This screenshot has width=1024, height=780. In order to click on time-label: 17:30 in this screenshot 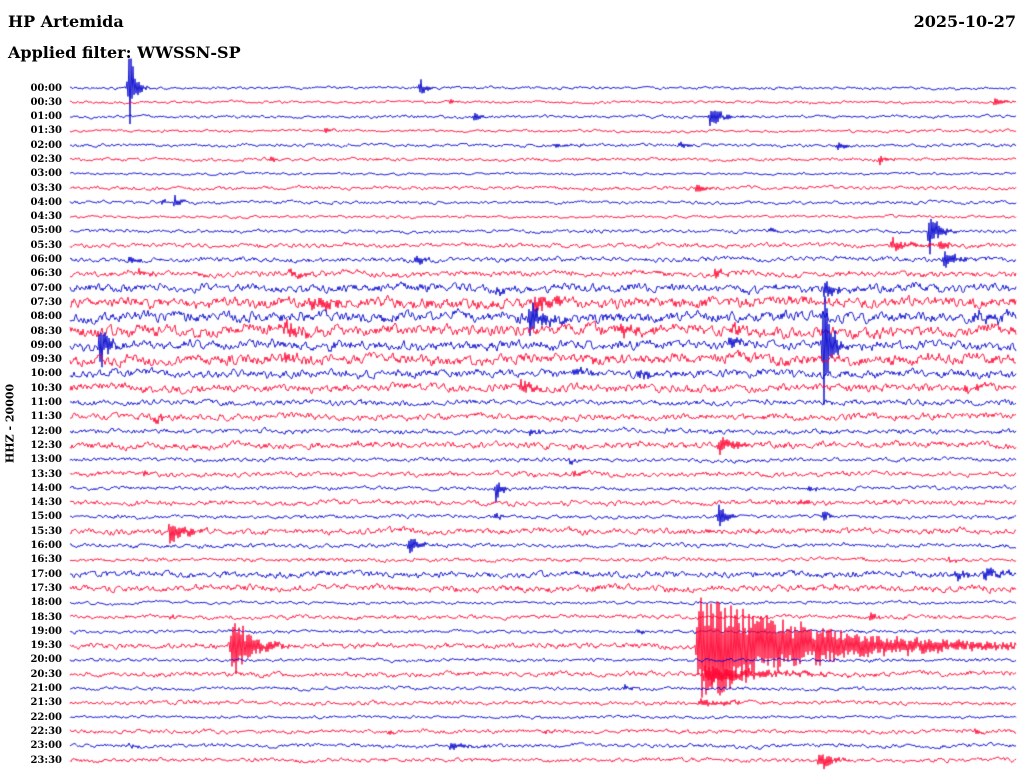, I will do `click(46, 588)`.